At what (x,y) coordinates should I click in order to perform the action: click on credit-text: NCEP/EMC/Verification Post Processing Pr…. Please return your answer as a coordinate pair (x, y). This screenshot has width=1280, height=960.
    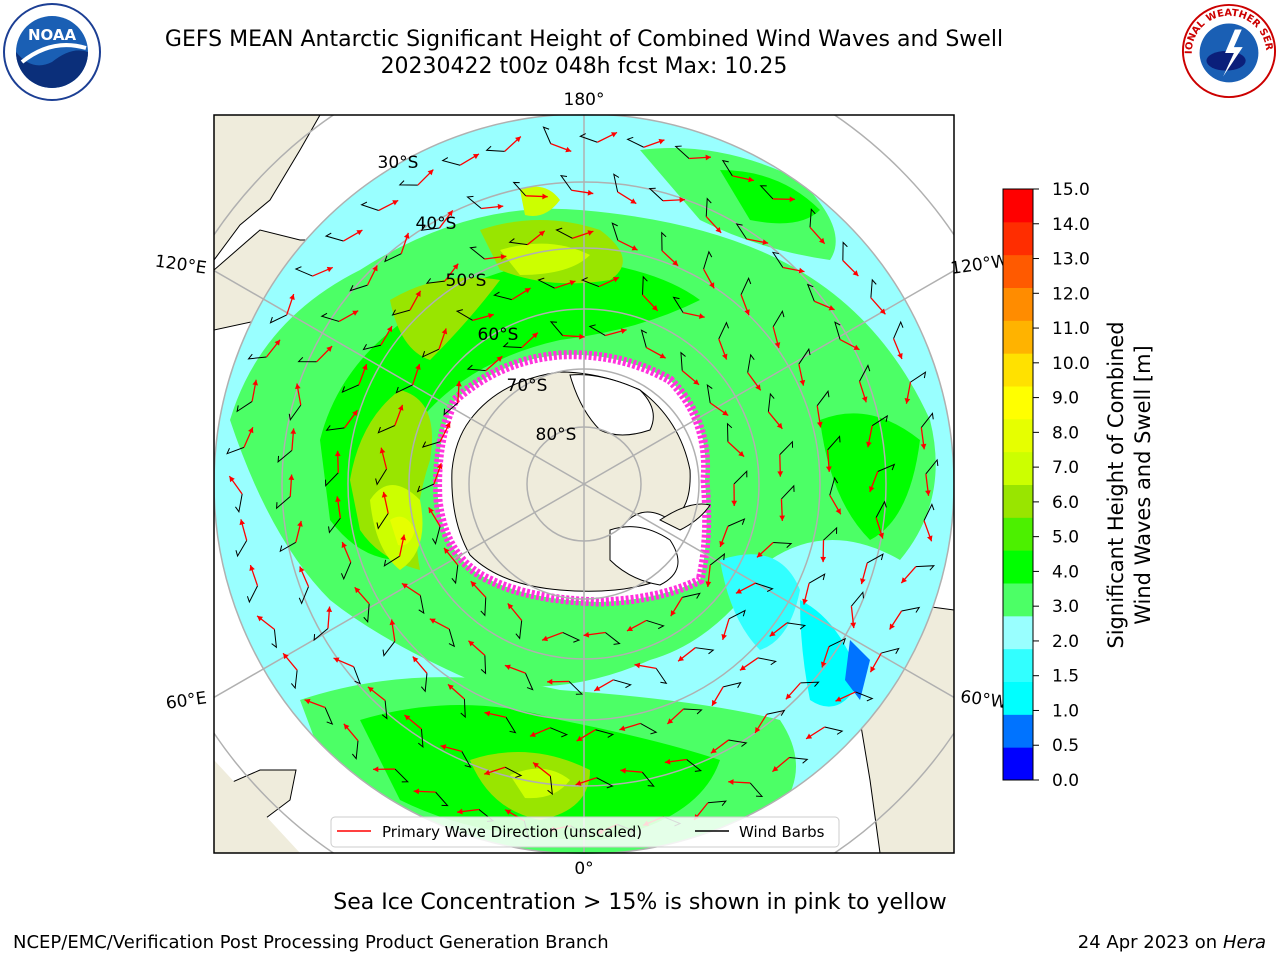
    Looking at the image, I should click on (311, 942).